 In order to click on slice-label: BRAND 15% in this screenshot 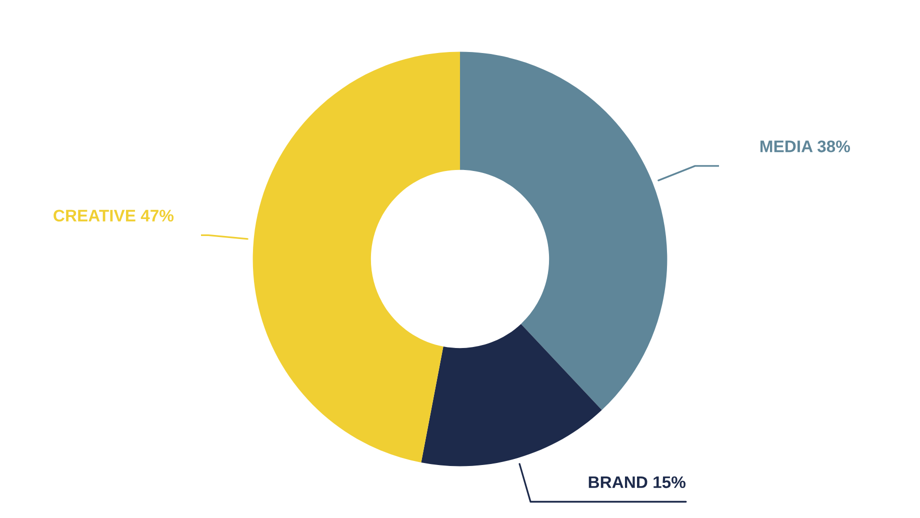, I will do `click(637, 482)`.